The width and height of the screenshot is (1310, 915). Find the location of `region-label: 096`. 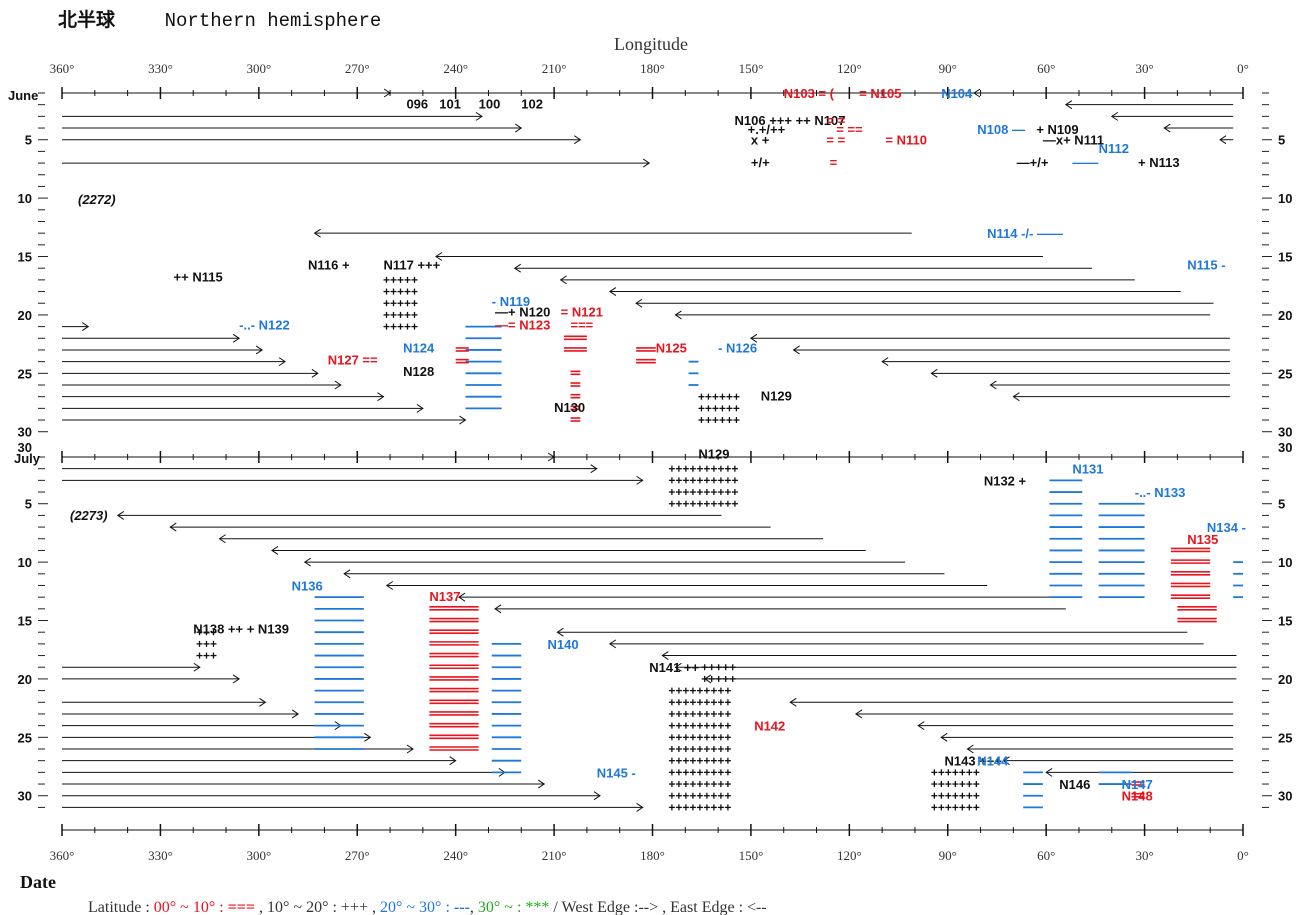

region-label: 096 is located at coordinates (417, 104).